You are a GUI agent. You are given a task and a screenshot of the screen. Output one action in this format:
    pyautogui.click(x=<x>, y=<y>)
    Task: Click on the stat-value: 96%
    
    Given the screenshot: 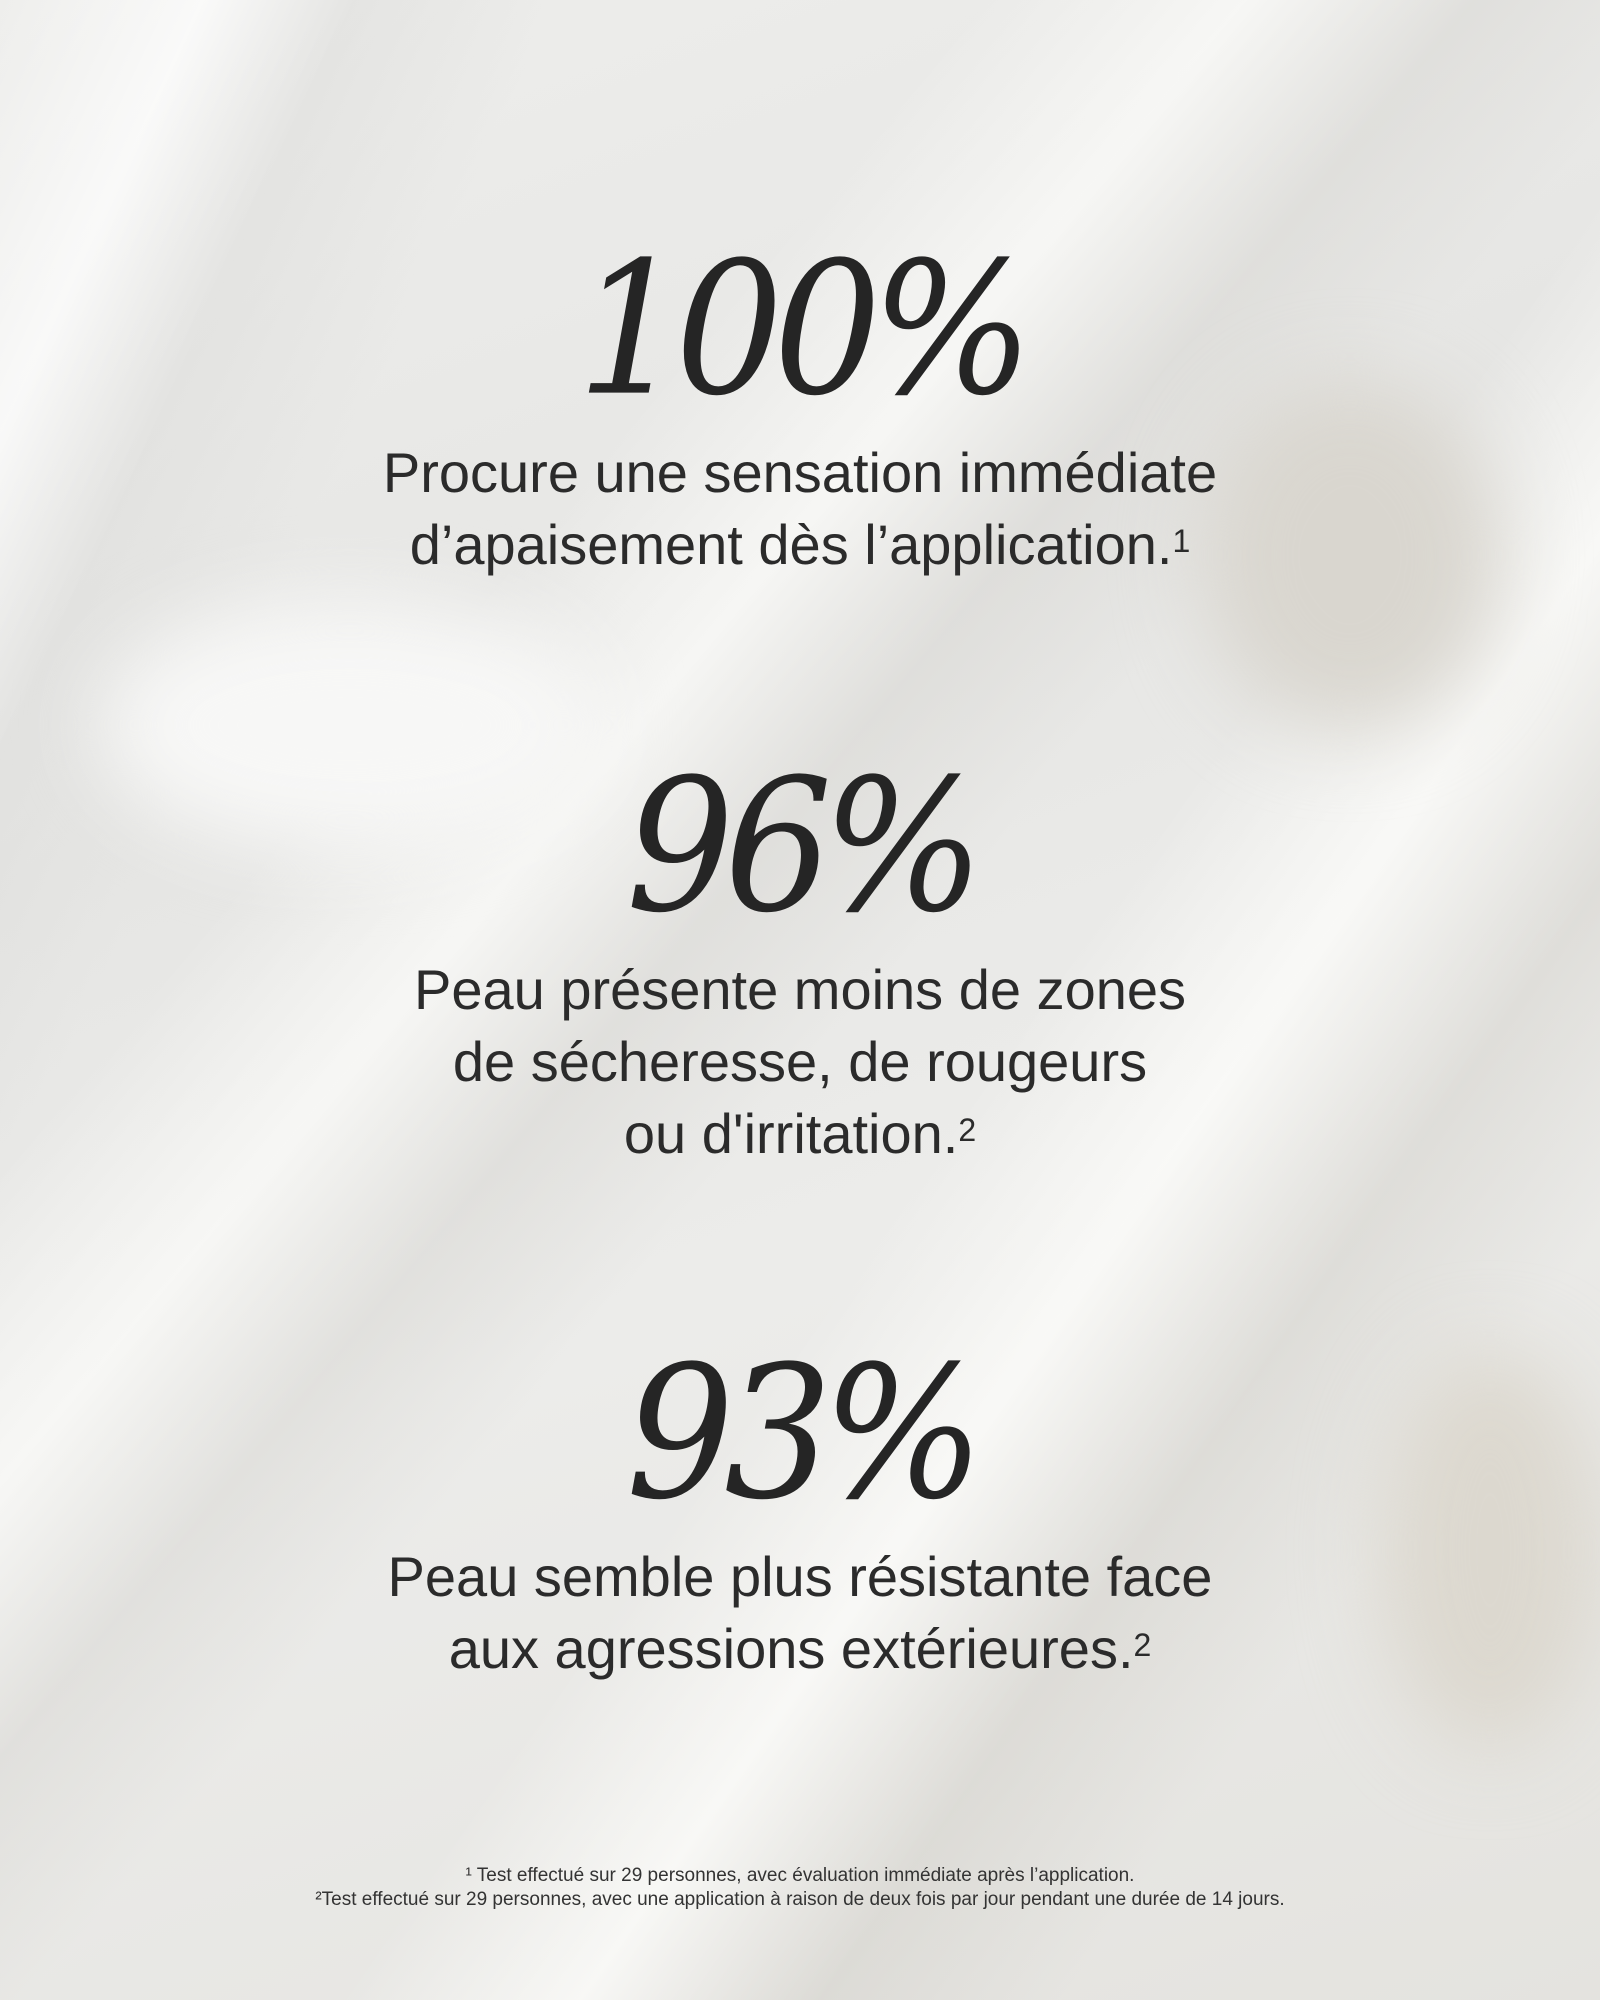 What is the action you would take?
    pyautogui.click(x=805, y=847)
    